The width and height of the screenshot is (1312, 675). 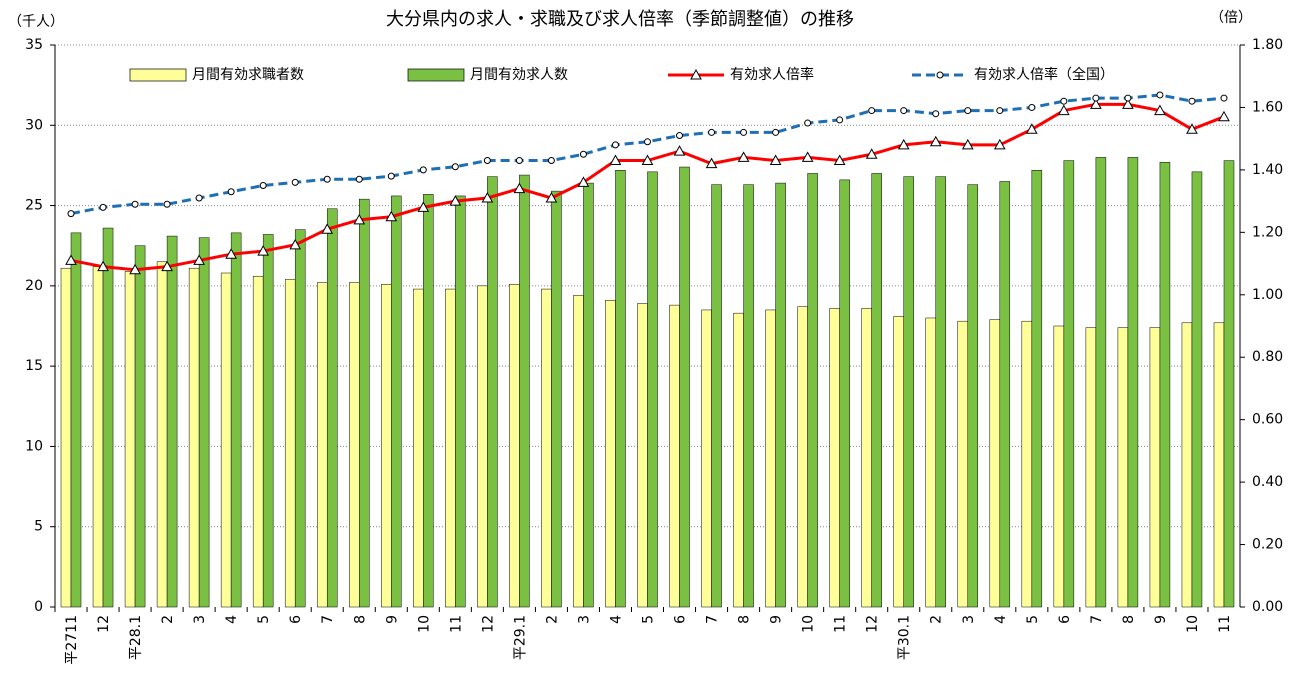 What do you see at coordinates (136, 637) in the screenshot?
I see `x-tick-label: 平28.1` at bounding box center [136, 637].